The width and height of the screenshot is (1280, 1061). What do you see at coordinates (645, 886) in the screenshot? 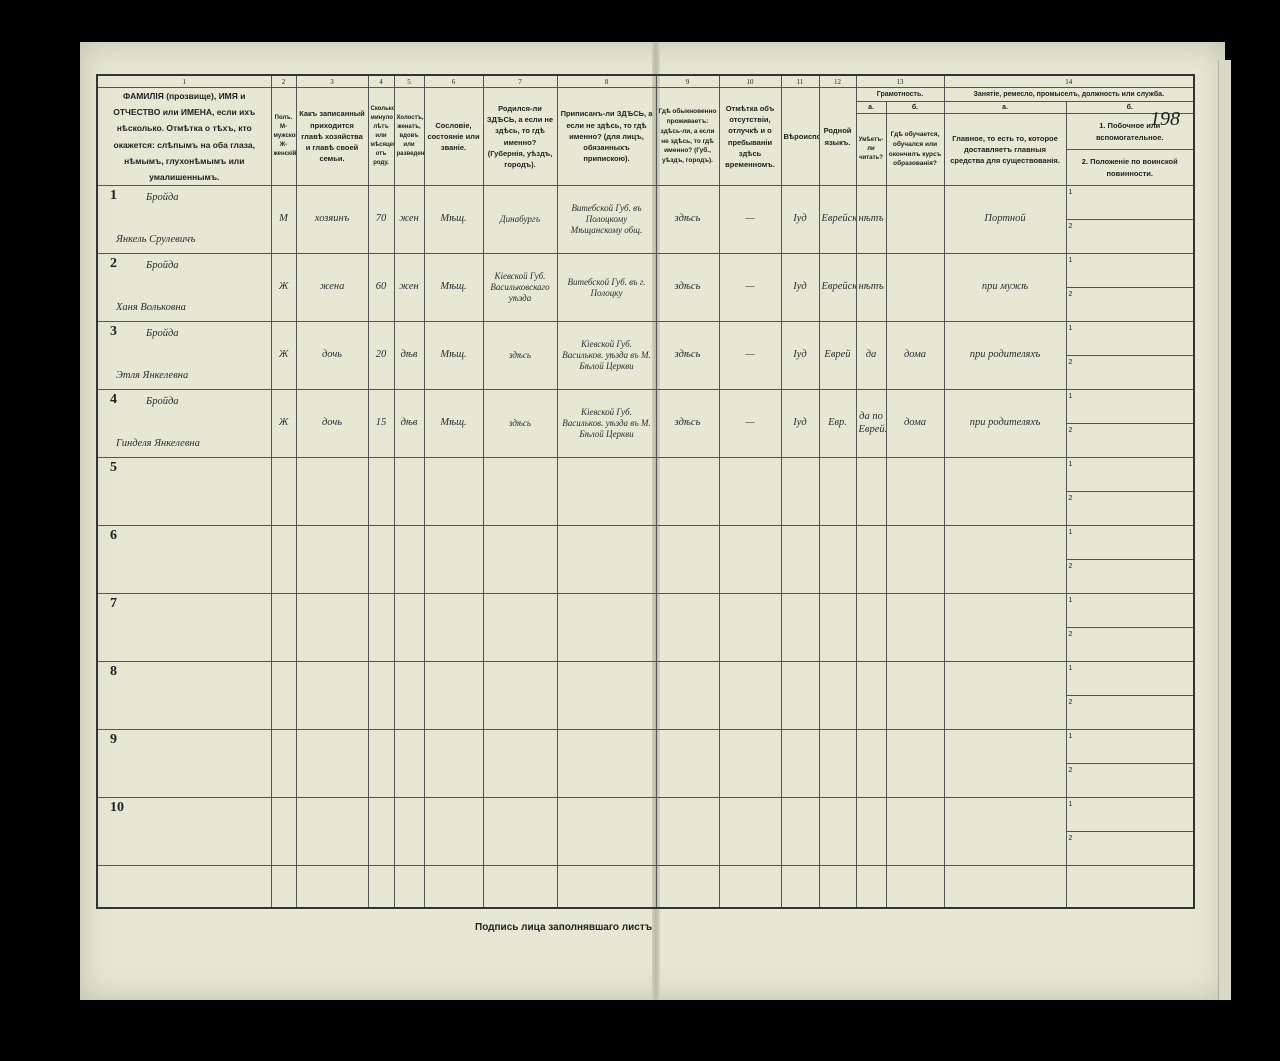
I see `blank-row` at bounding box center [645, 886].